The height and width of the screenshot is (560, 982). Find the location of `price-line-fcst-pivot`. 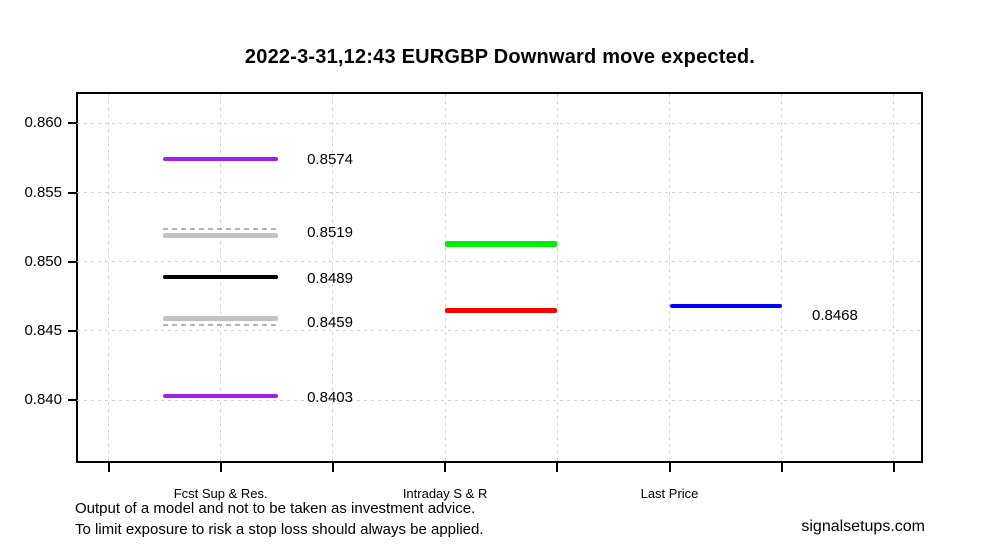

price-line-fcst-pivot is located at coordinates (220, 277).